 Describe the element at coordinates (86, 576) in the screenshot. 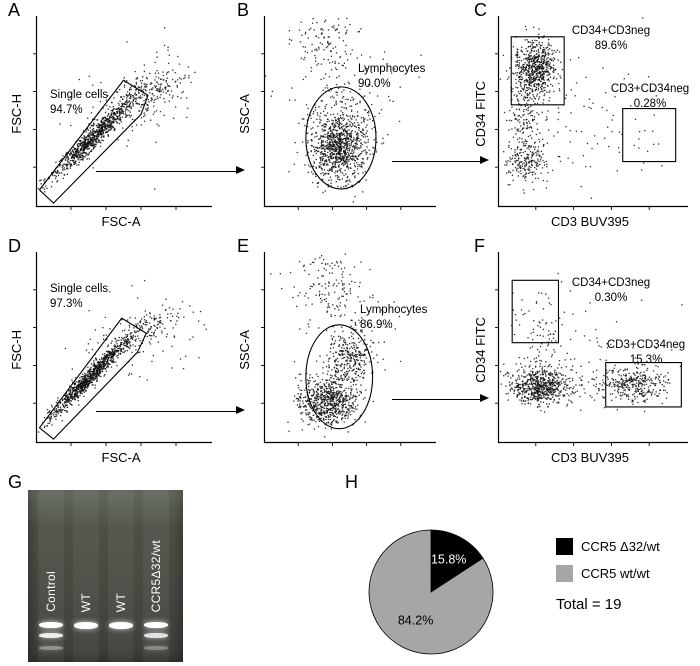

I see `gel-lane-wt1: WT` at that location.